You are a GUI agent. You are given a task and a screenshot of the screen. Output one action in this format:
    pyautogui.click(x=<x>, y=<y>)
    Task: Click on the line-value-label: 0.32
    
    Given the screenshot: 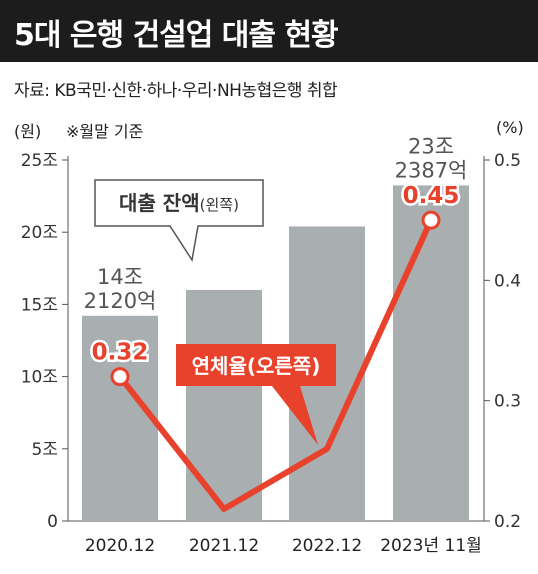 What is the action you would take?
    pyautogui.click(x=120, y=353)
    